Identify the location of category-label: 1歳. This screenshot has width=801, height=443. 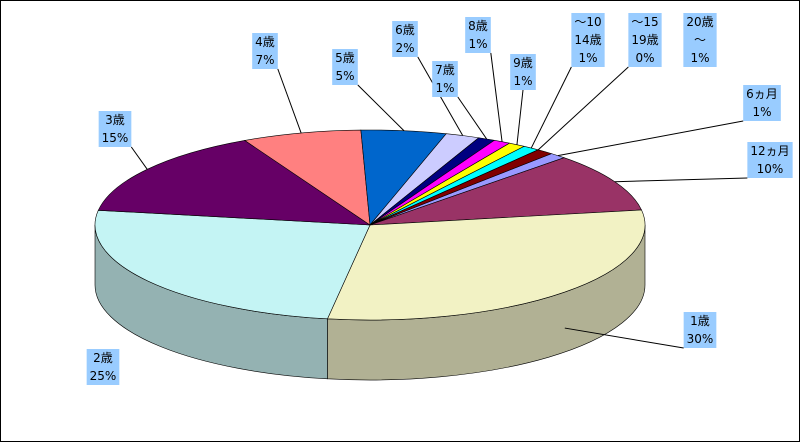
(700, 321).